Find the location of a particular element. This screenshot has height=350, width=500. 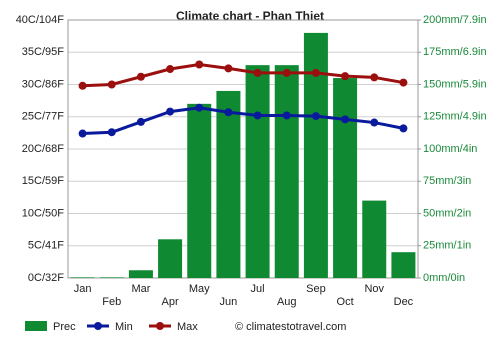

y2-tick-label: 175mm/6.9in is located at coordinates (455, 52).